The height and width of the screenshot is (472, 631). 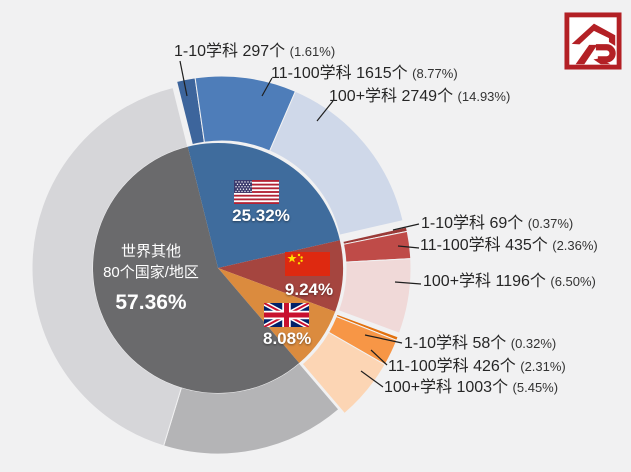 I want to click on label-cn-11-100: 11-100学科 435个 (2.36%), so click(x=509, y=245).